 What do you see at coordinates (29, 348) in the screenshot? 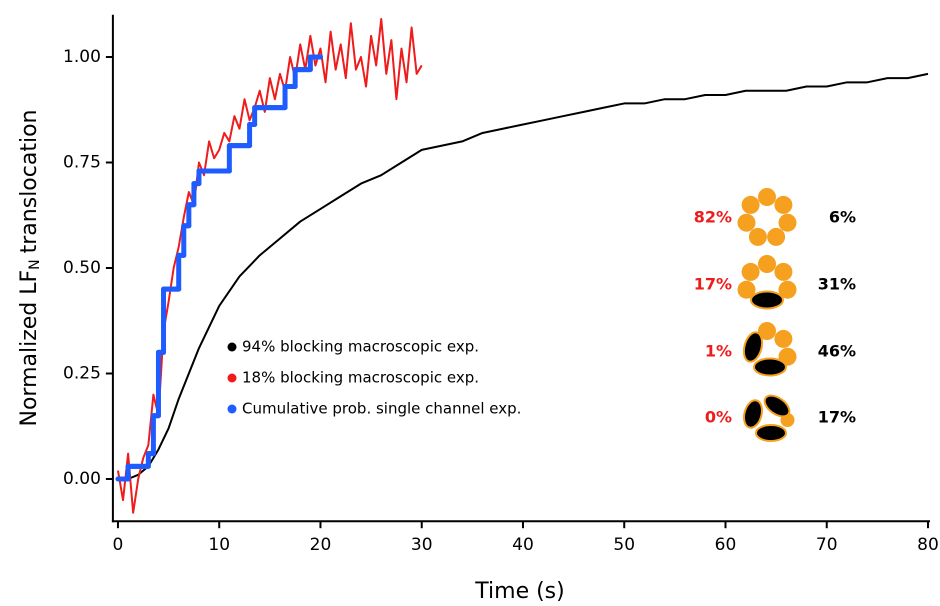
I see `y-axis-title-main: Normalized LF` at bounding box center [29, 348].